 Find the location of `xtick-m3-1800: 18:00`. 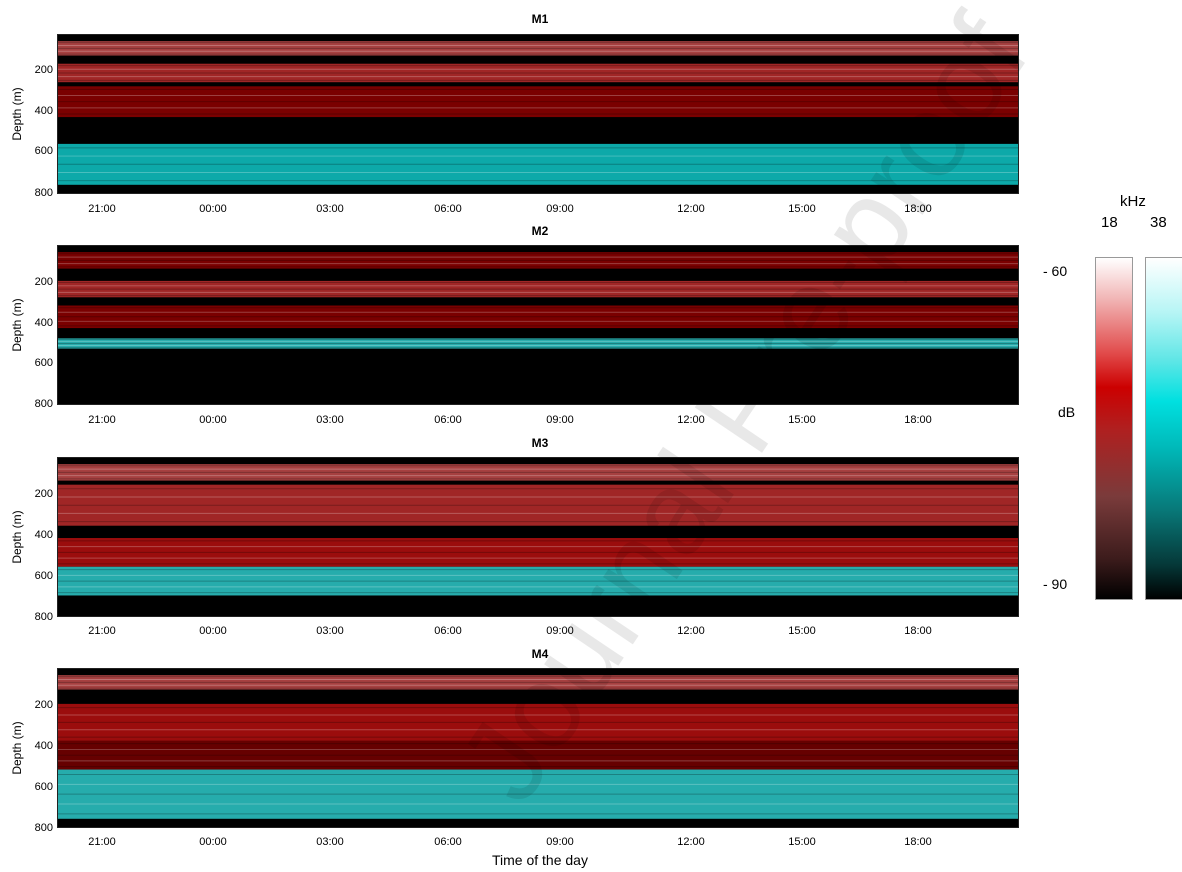

xtick-m3-1800: 18:00 is located at coordinates (918, 631).